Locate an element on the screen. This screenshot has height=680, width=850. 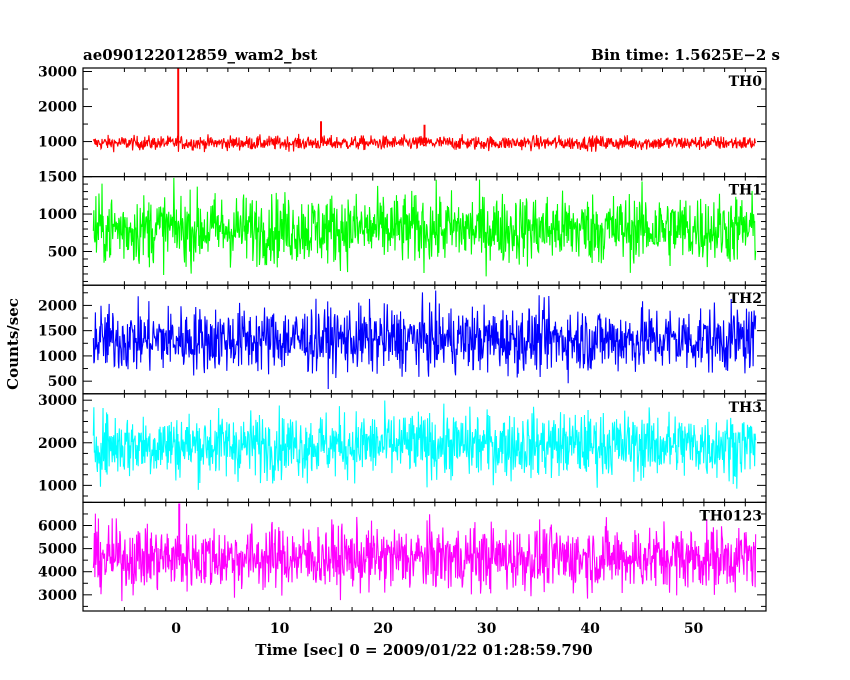
panel-label-th2: TH2 is located at coordinates (745, 299).